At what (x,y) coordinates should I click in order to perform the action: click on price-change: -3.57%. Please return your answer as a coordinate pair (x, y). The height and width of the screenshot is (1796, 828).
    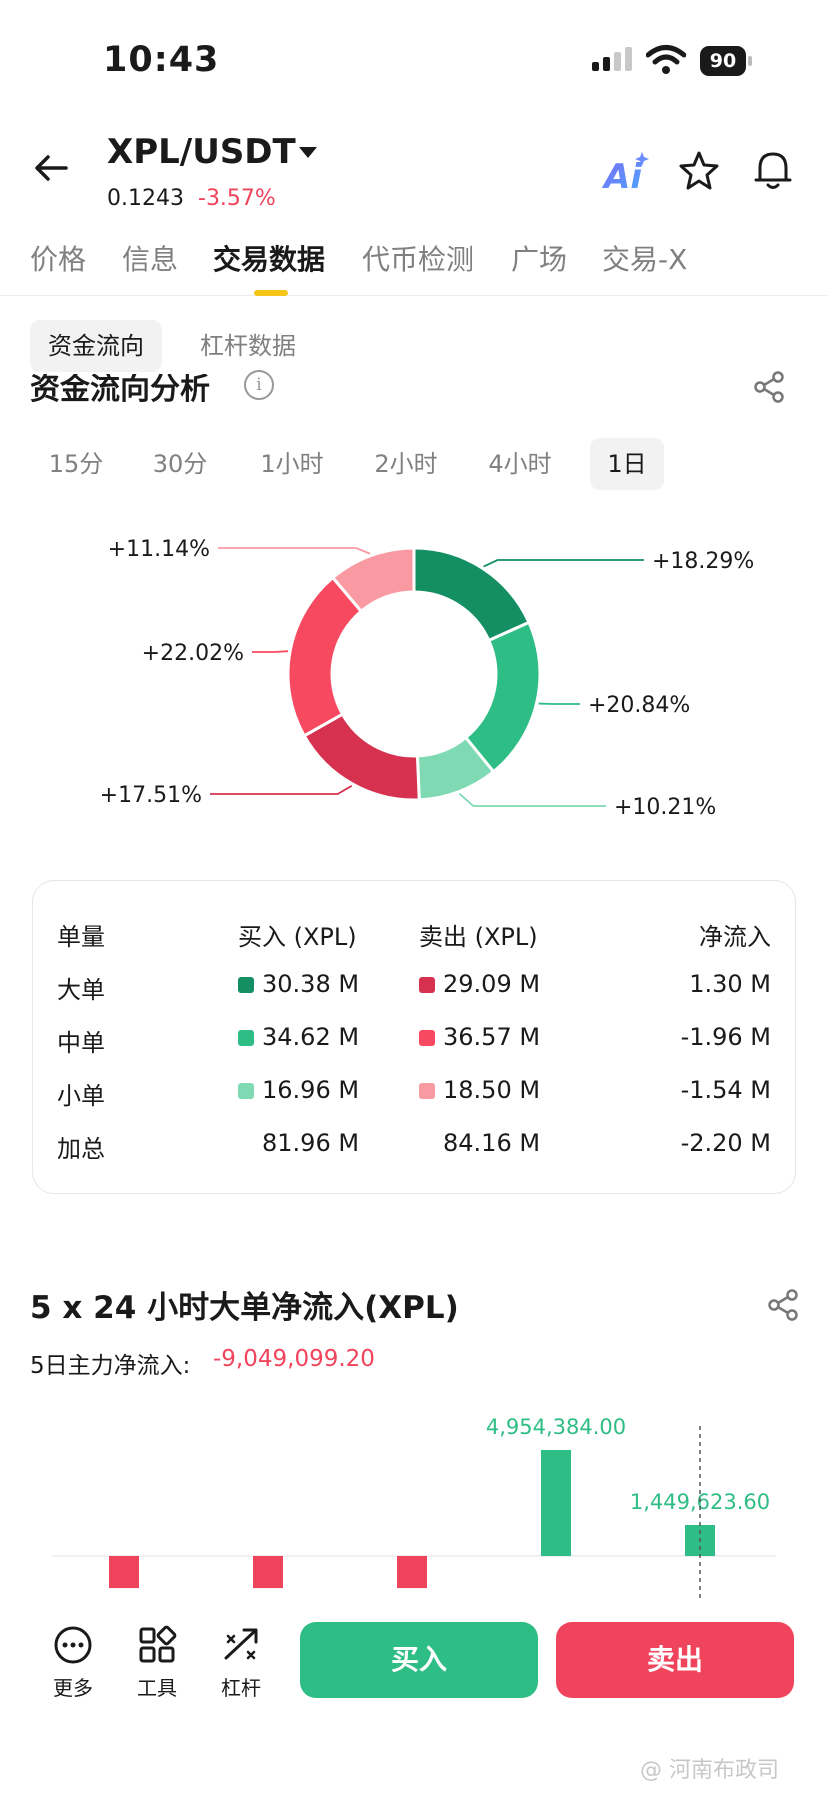
    Looking at the image, I should click on (237, 198).